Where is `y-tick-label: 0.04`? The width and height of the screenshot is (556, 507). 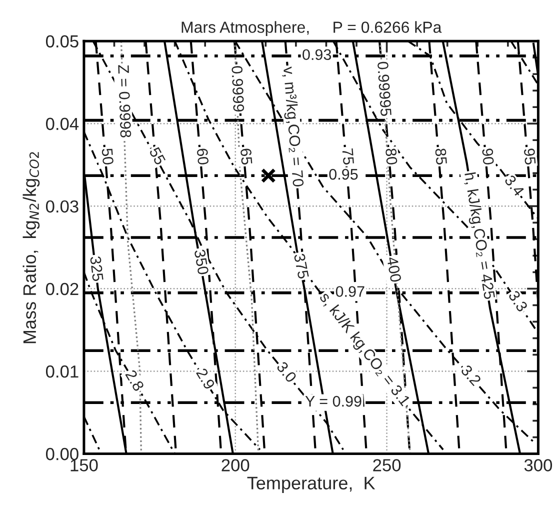 y-tick-label: 0.04 is located at coordinates (62, 124).